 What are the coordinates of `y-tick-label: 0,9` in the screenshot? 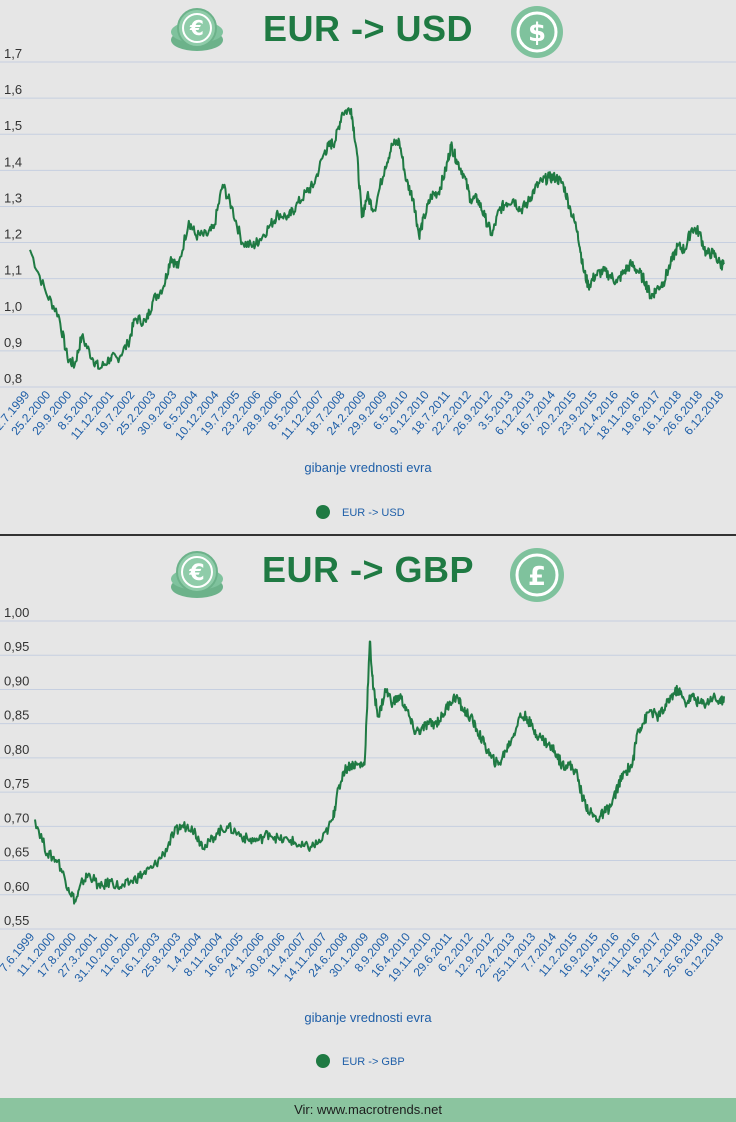 It's located at (13, 342).